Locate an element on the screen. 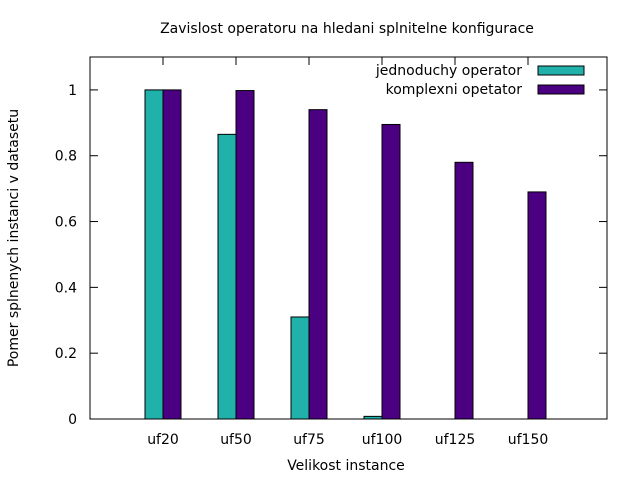  y-tick-label: 0 is located at coordinates (72, 420).